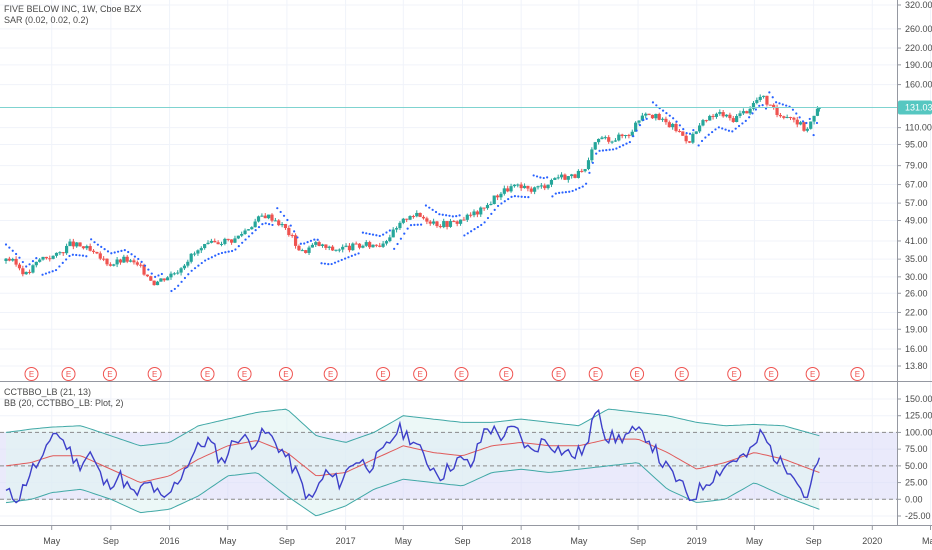 Image resolution: width=932 pixels, height=550 pixels. What do you see at coordinates (872, 541) in the screenshot?
I see `time-tick-label: 2020` at bounding box center [872, 541].